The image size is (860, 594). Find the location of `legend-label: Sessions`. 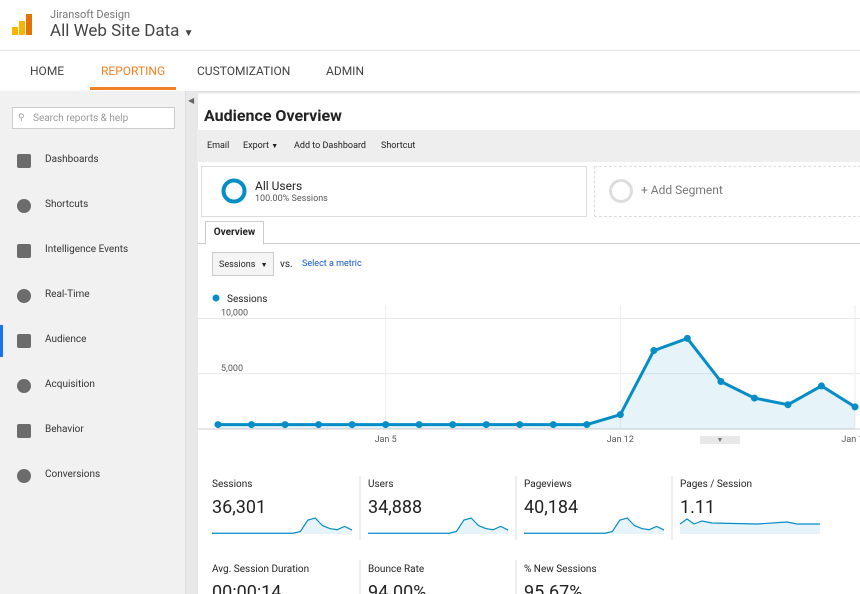

legend-label: Sessions is located at coordinates (247, 299).